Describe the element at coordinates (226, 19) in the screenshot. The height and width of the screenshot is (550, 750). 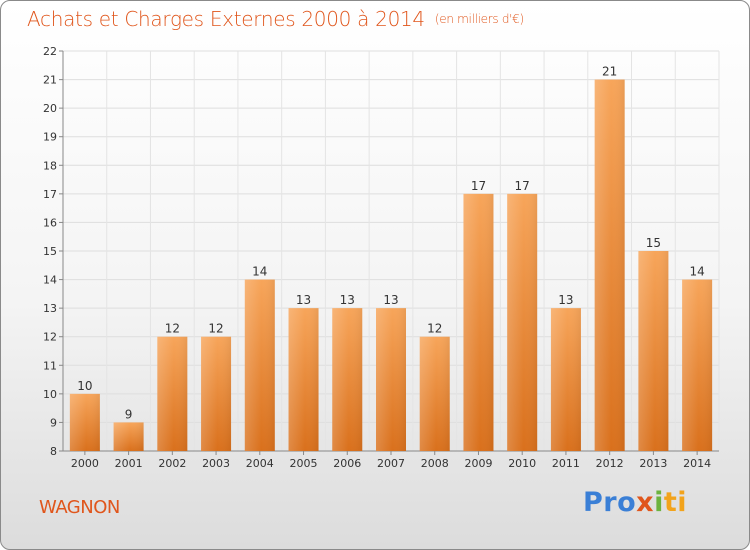
I see `chart-title-text: Achats et Charges Externes 2000 à 2014` at that location.